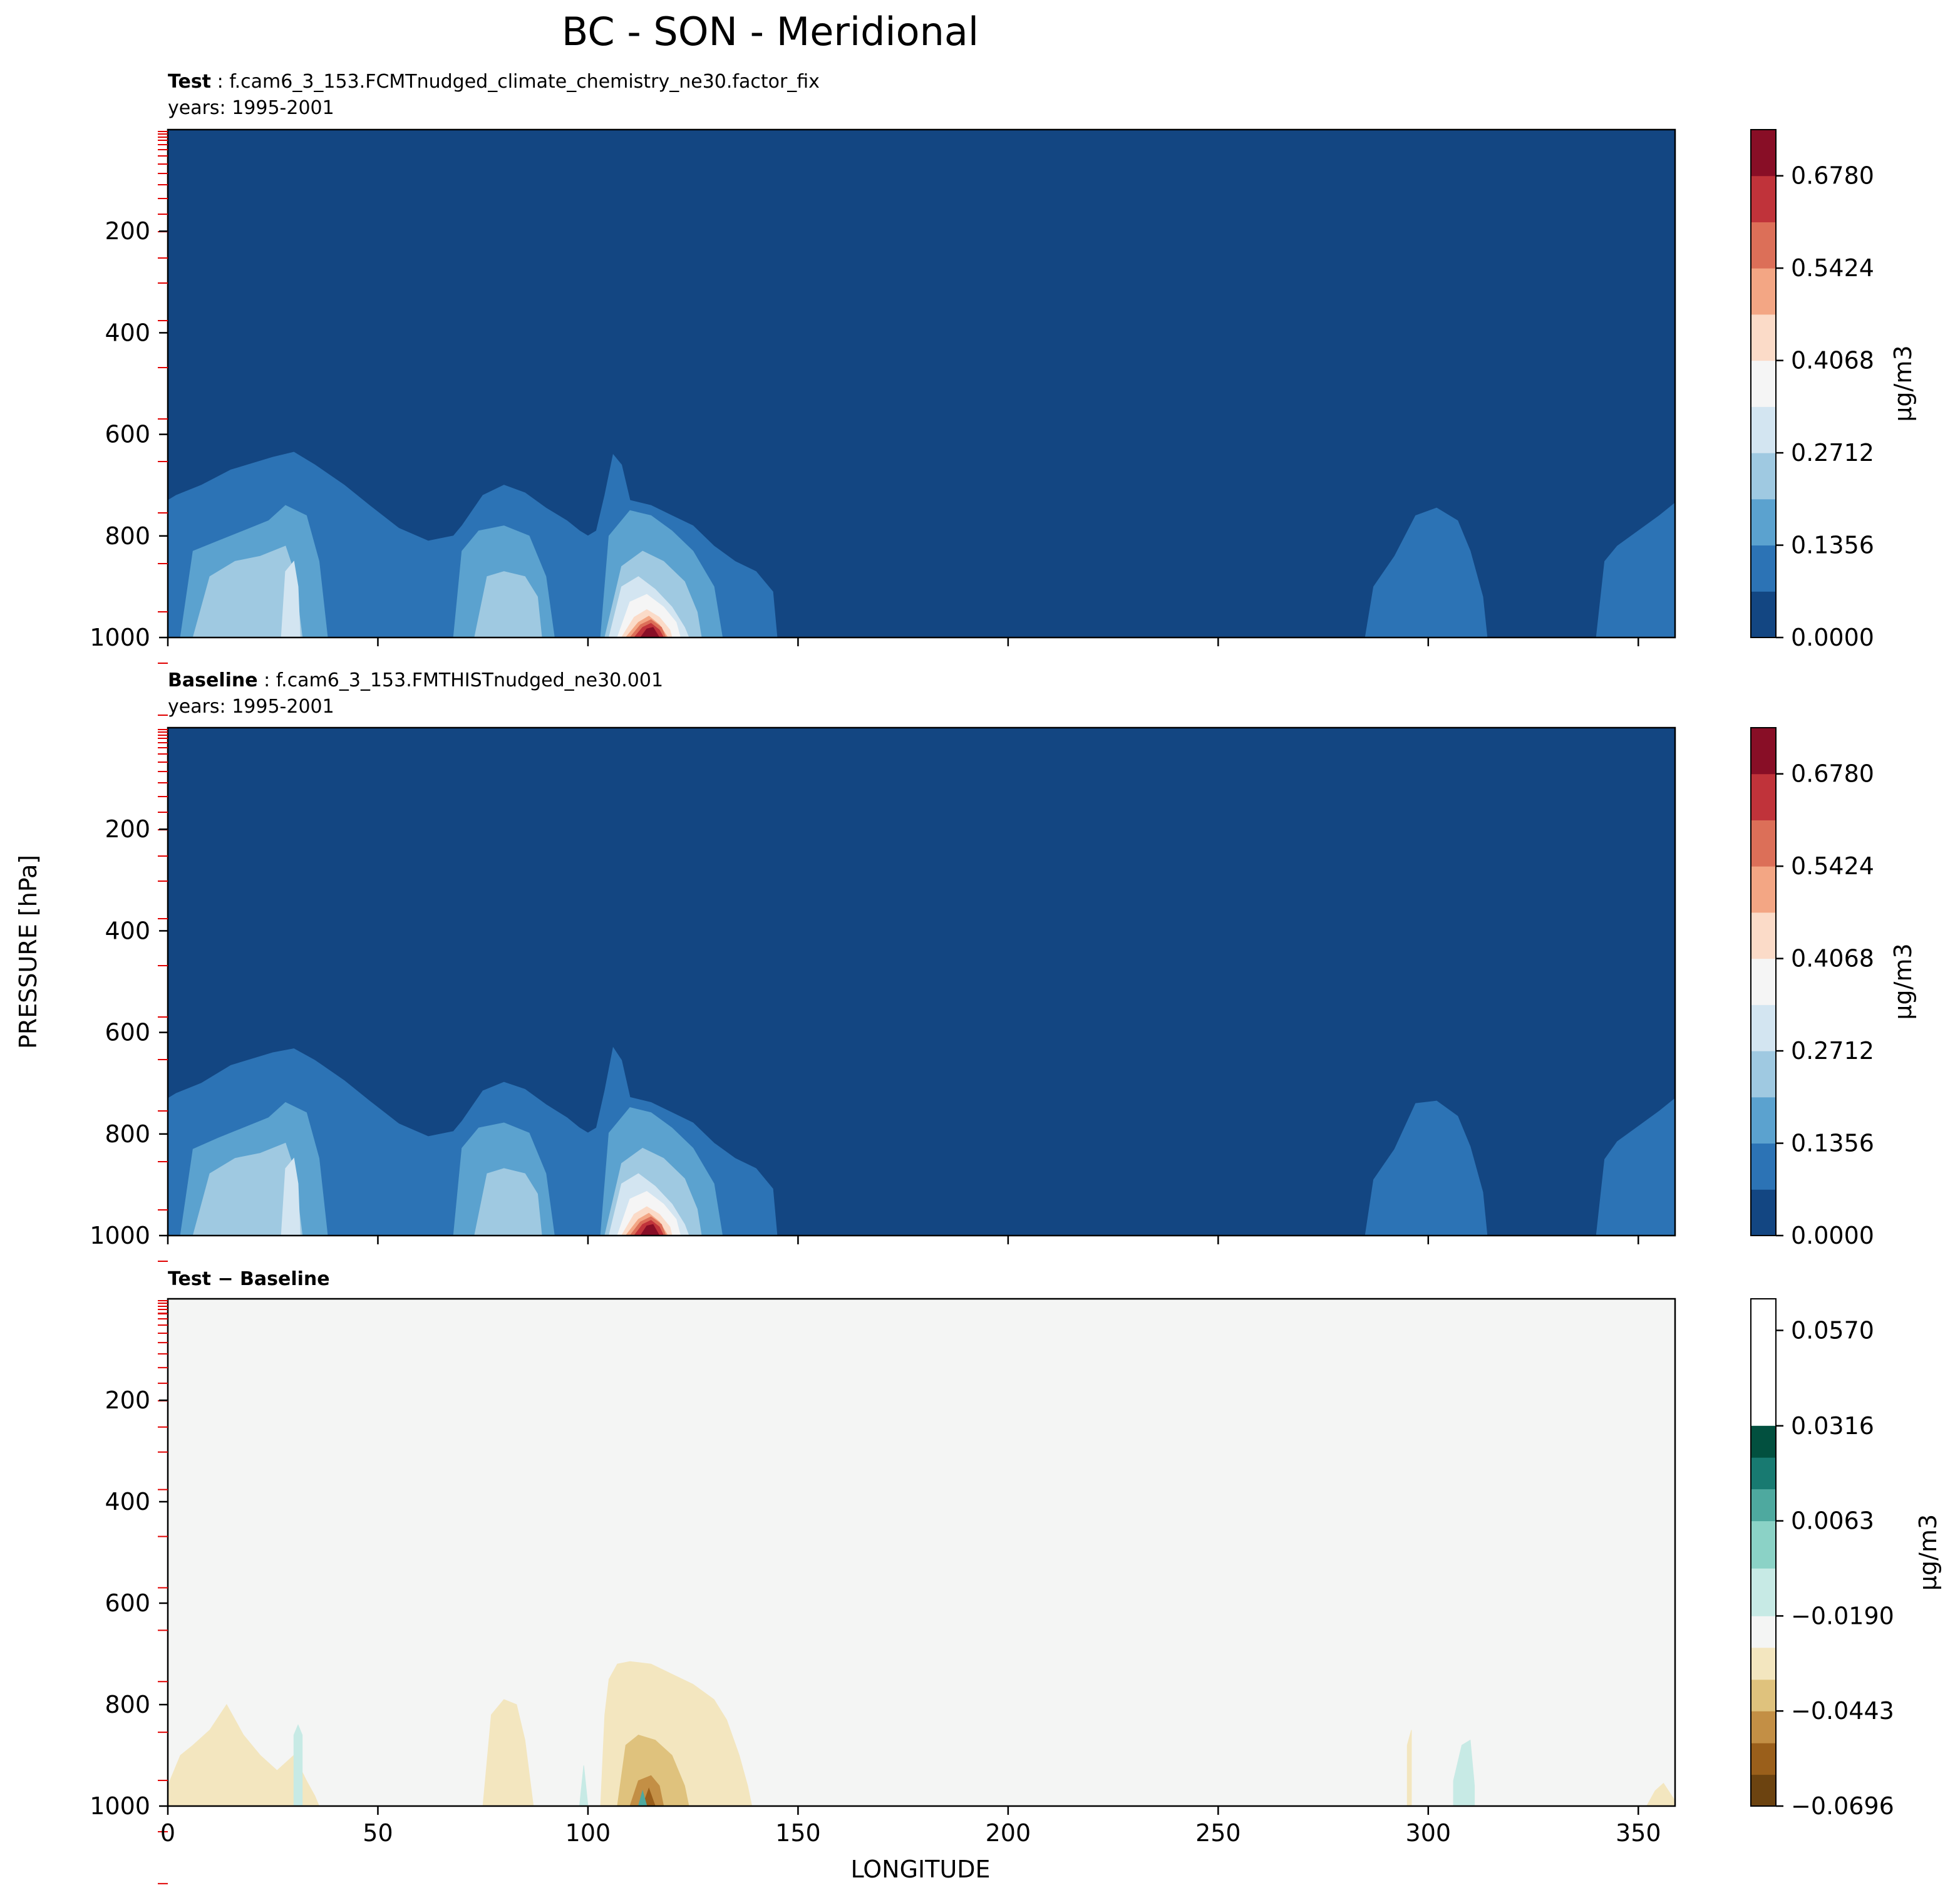 The height and width of the screenshot is (1900, 1960). What do you see at coordinates (1429, 1833) in the screenshot?
I see `x-tick-label: 300` at bounding box center [1429, 1833].